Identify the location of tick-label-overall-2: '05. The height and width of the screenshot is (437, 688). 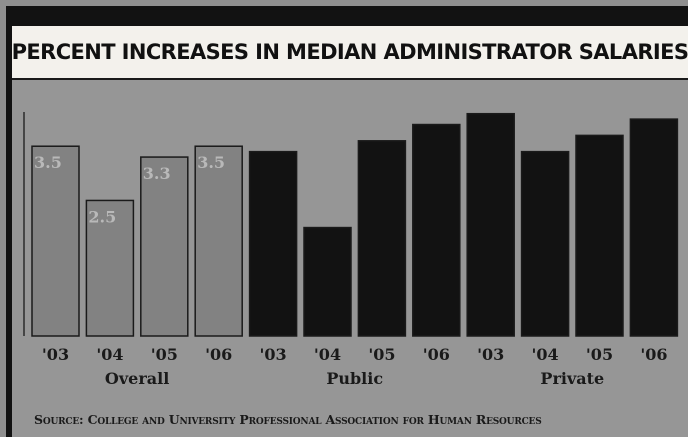
(164, 354).